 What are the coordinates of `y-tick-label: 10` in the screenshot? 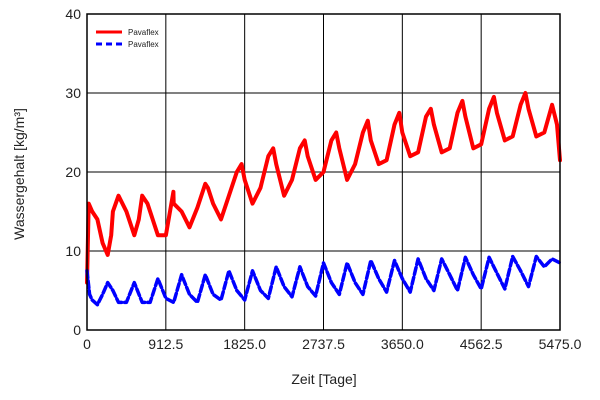 It's located at (73, 251).